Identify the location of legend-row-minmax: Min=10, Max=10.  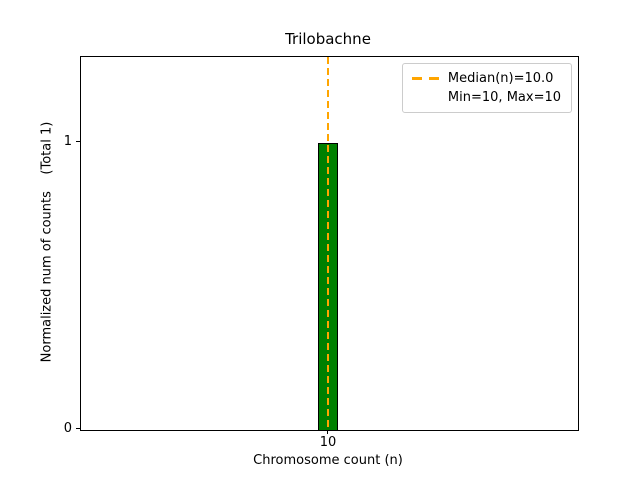
(486, 97).